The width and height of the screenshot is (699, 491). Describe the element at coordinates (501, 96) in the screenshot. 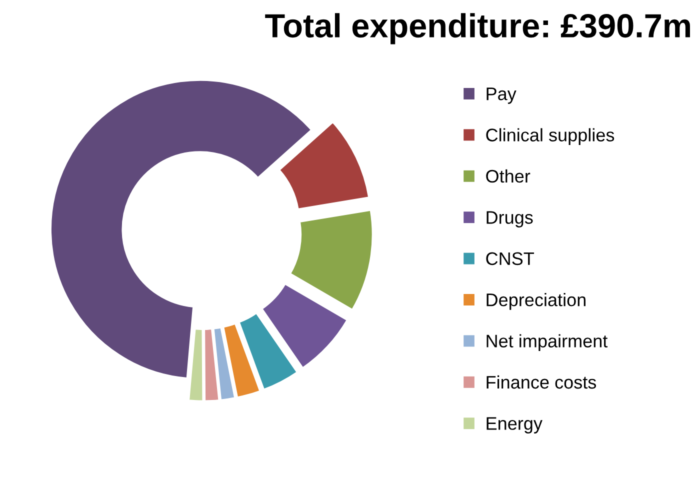

I see `legend-label: Pay` at that location.